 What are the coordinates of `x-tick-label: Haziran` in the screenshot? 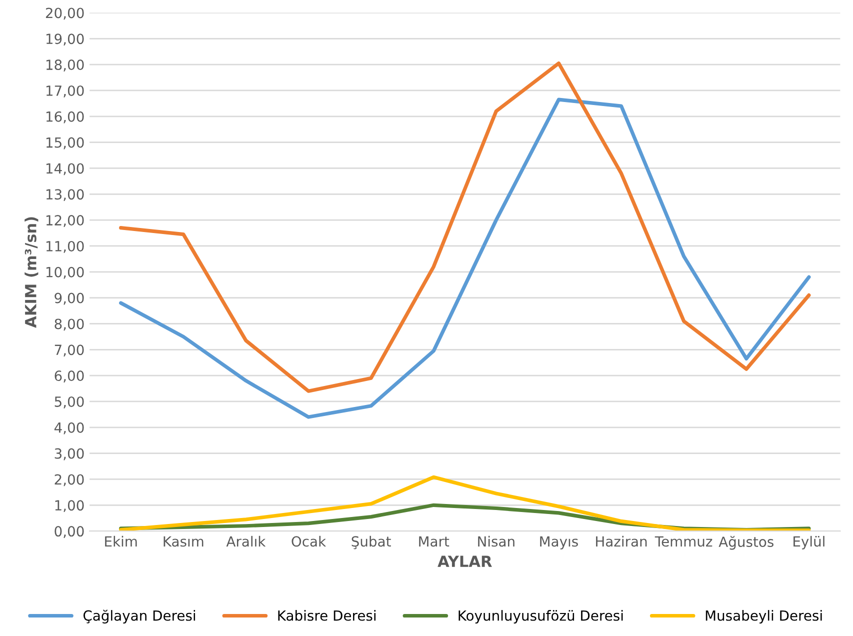 It's located at (621, 541).